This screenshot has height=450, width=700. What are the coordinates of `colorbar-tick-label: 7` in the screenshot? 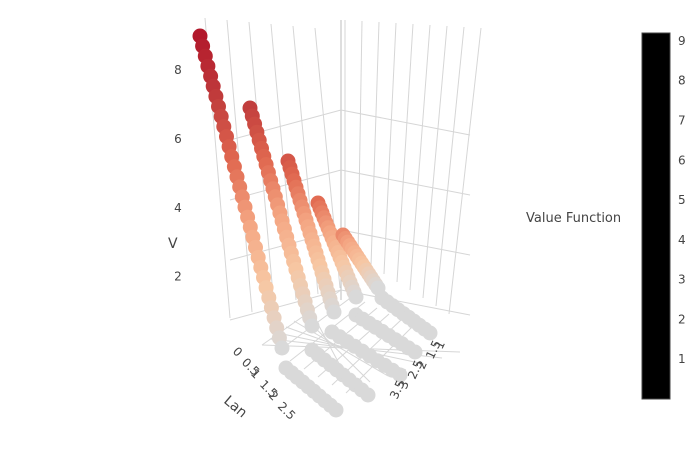 It's located at (682, 121).